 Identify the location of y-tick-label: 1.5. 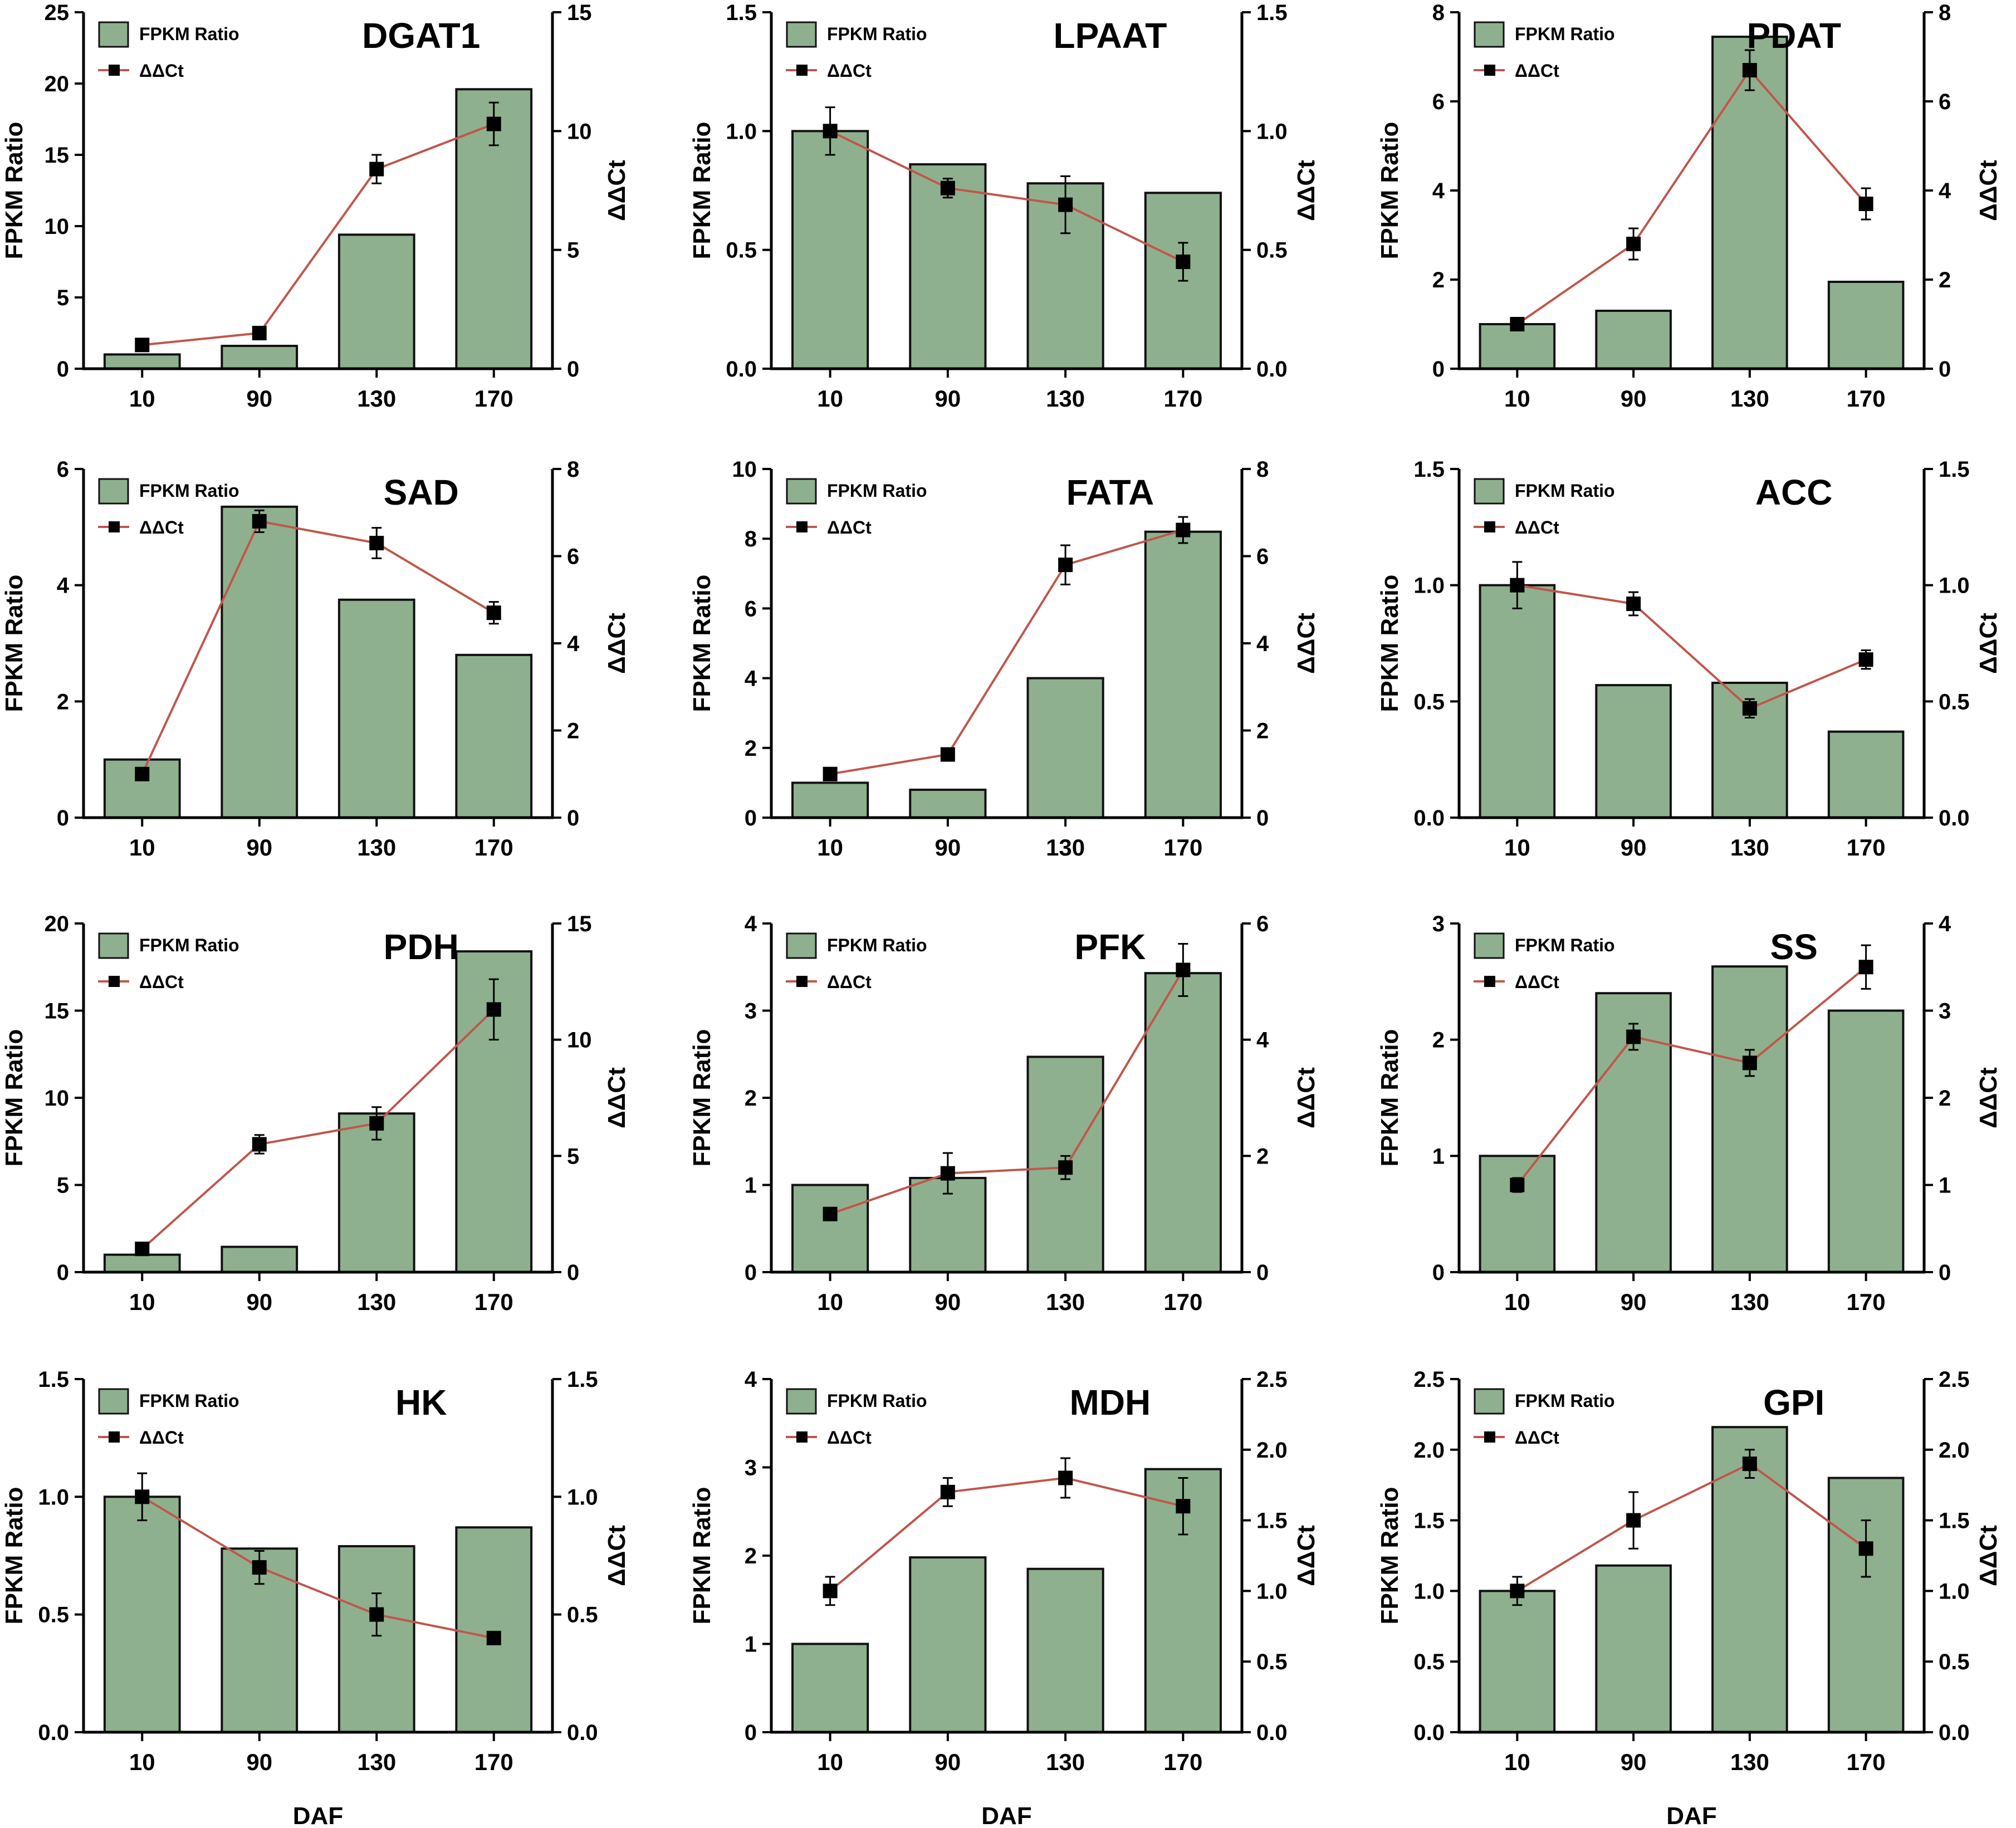
(1429, 470).